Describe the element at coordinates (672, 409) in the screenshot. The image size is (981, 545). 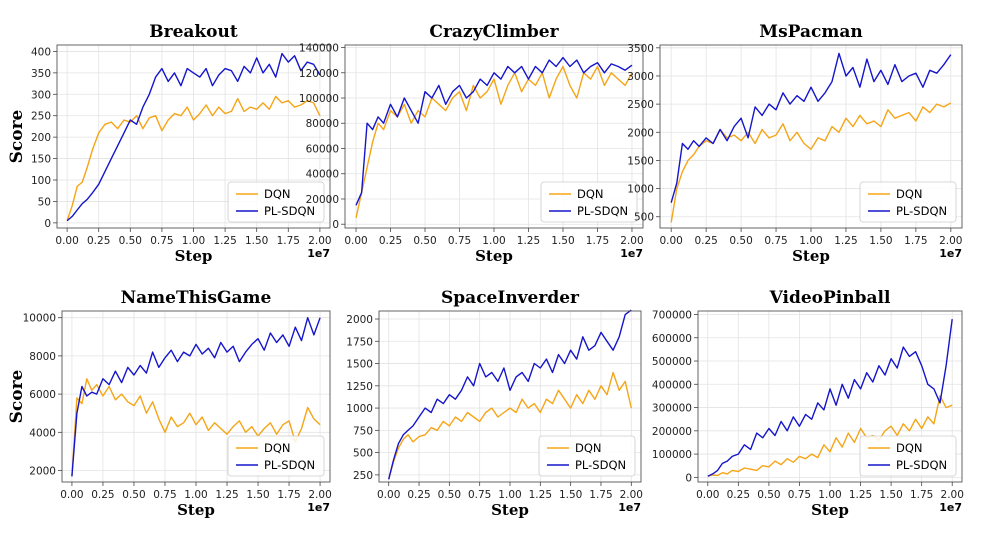
I see `y-tick-label: 300000` at that location.